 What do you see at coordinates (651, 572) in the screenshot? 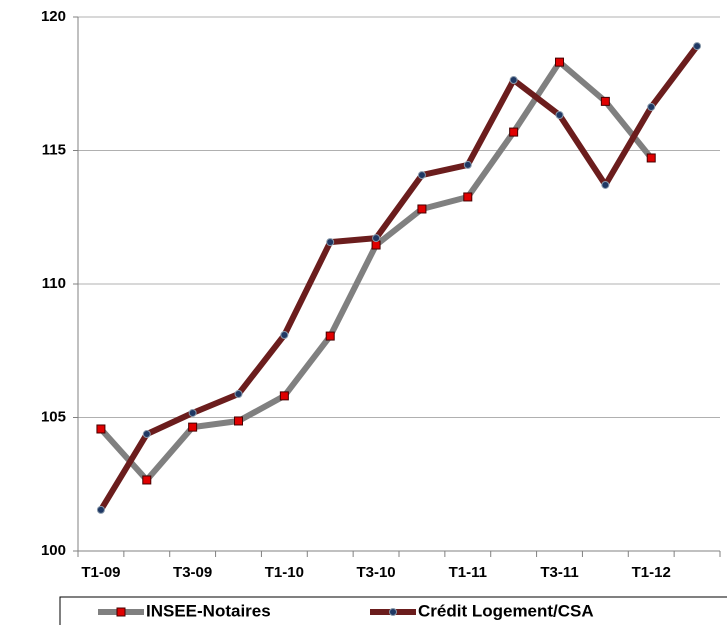
I see `x-tick-label: T1-12` at bounding box center [651, 572].